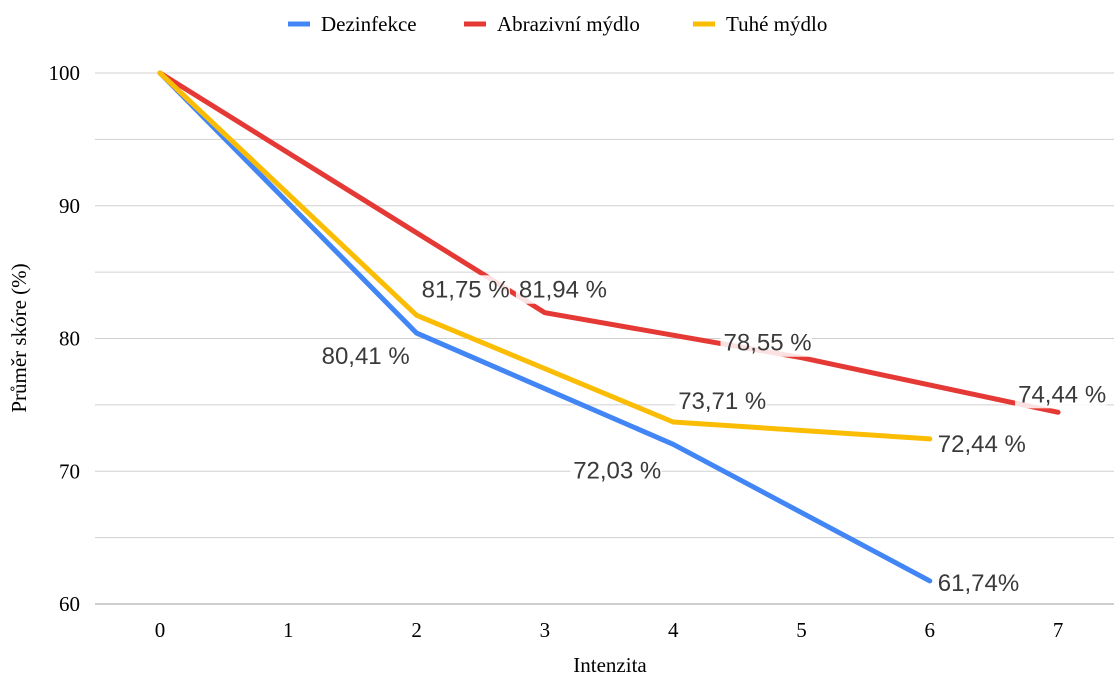 Image resolution: width=1114 pixels, height=684 pixels. I want to click on data-label: 81,94 %, so click(563, 290).